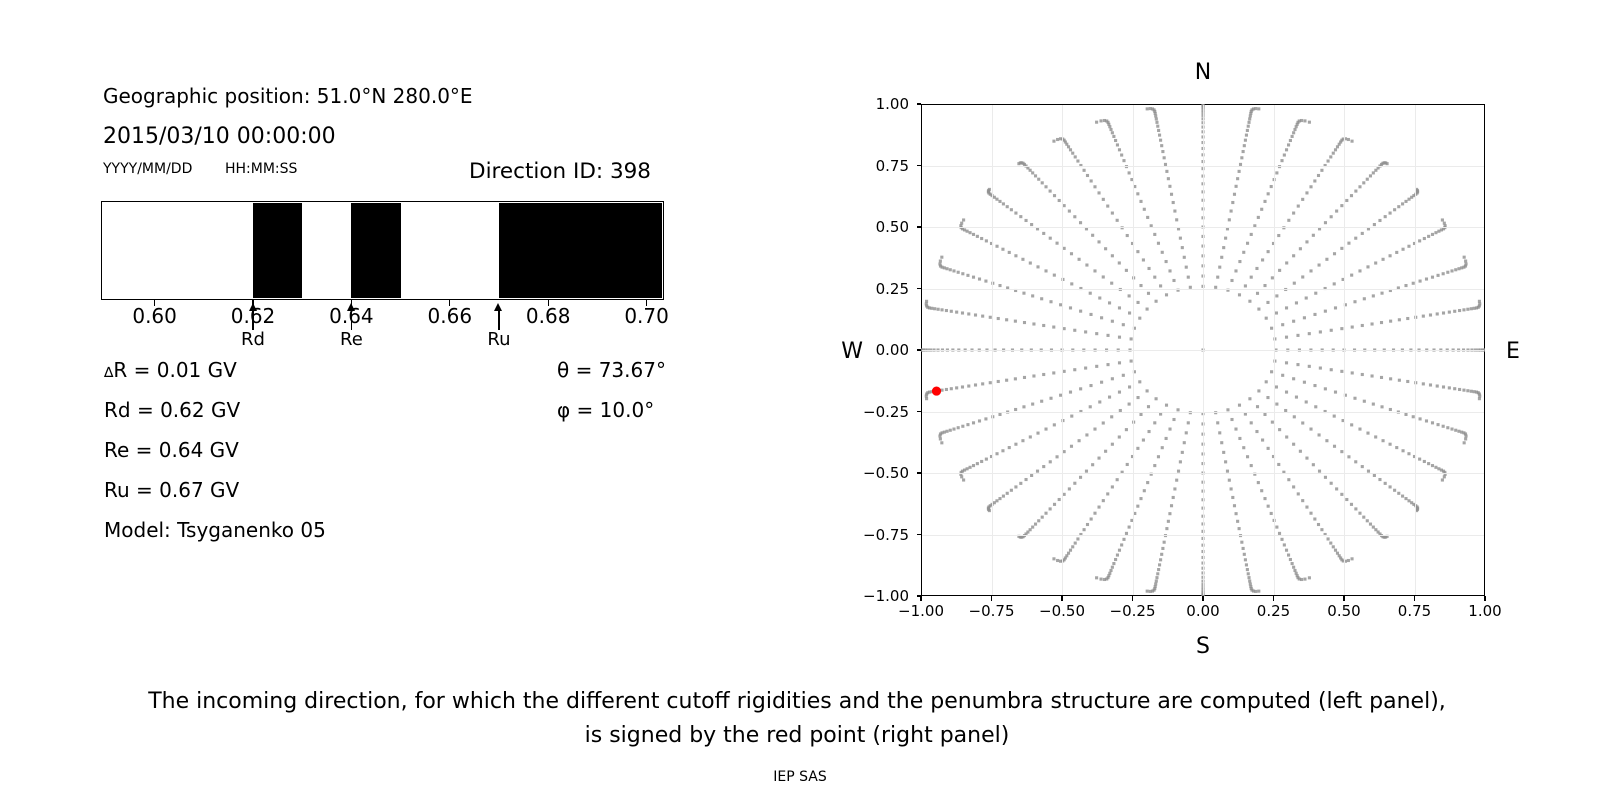  What do you see at coordinates (499, 339) in the screenshot?
I see `cutoff-arrow-label: Ru` at bounding box center [499, 339].